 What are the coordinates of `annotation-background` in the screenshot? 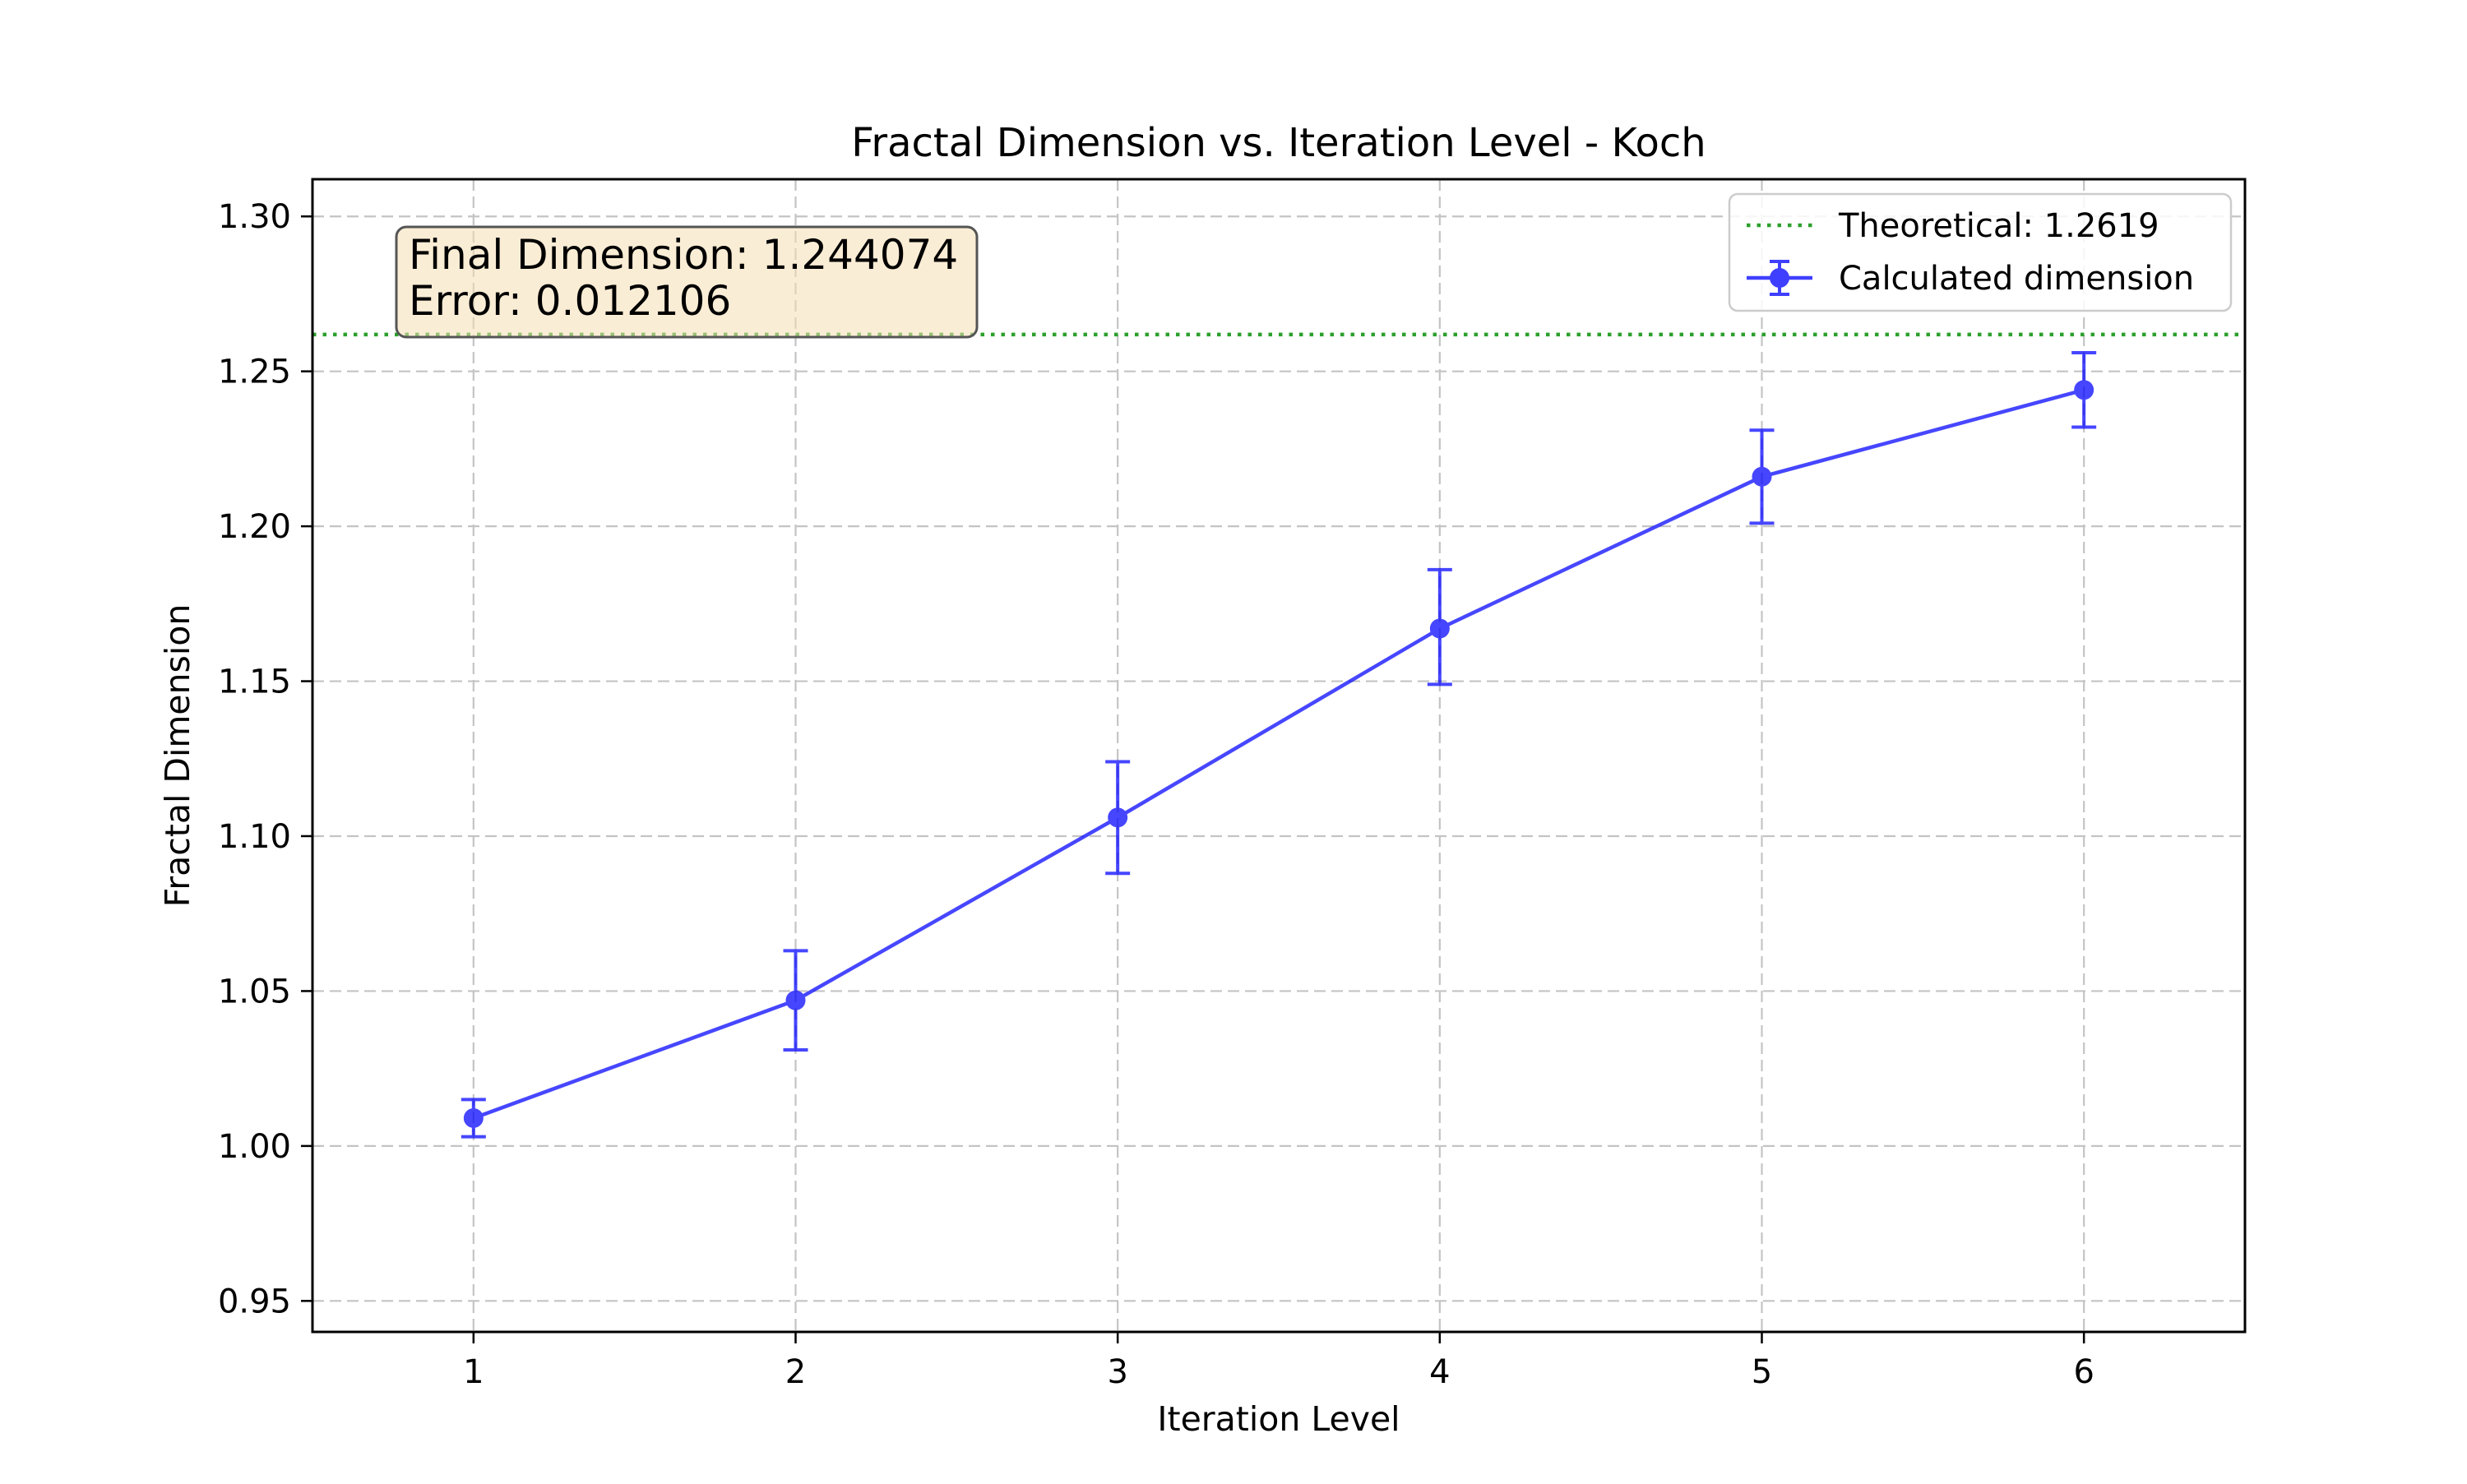 It's located at (687, 282).